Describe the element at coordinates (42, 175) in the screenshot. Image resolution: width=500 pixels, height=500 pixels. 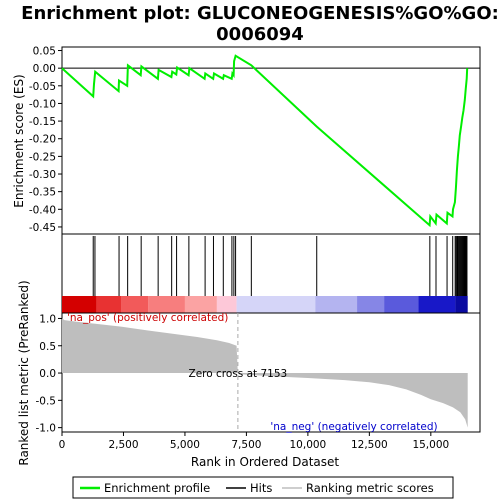
I see `es-ytick-label: -0.30` at that location.